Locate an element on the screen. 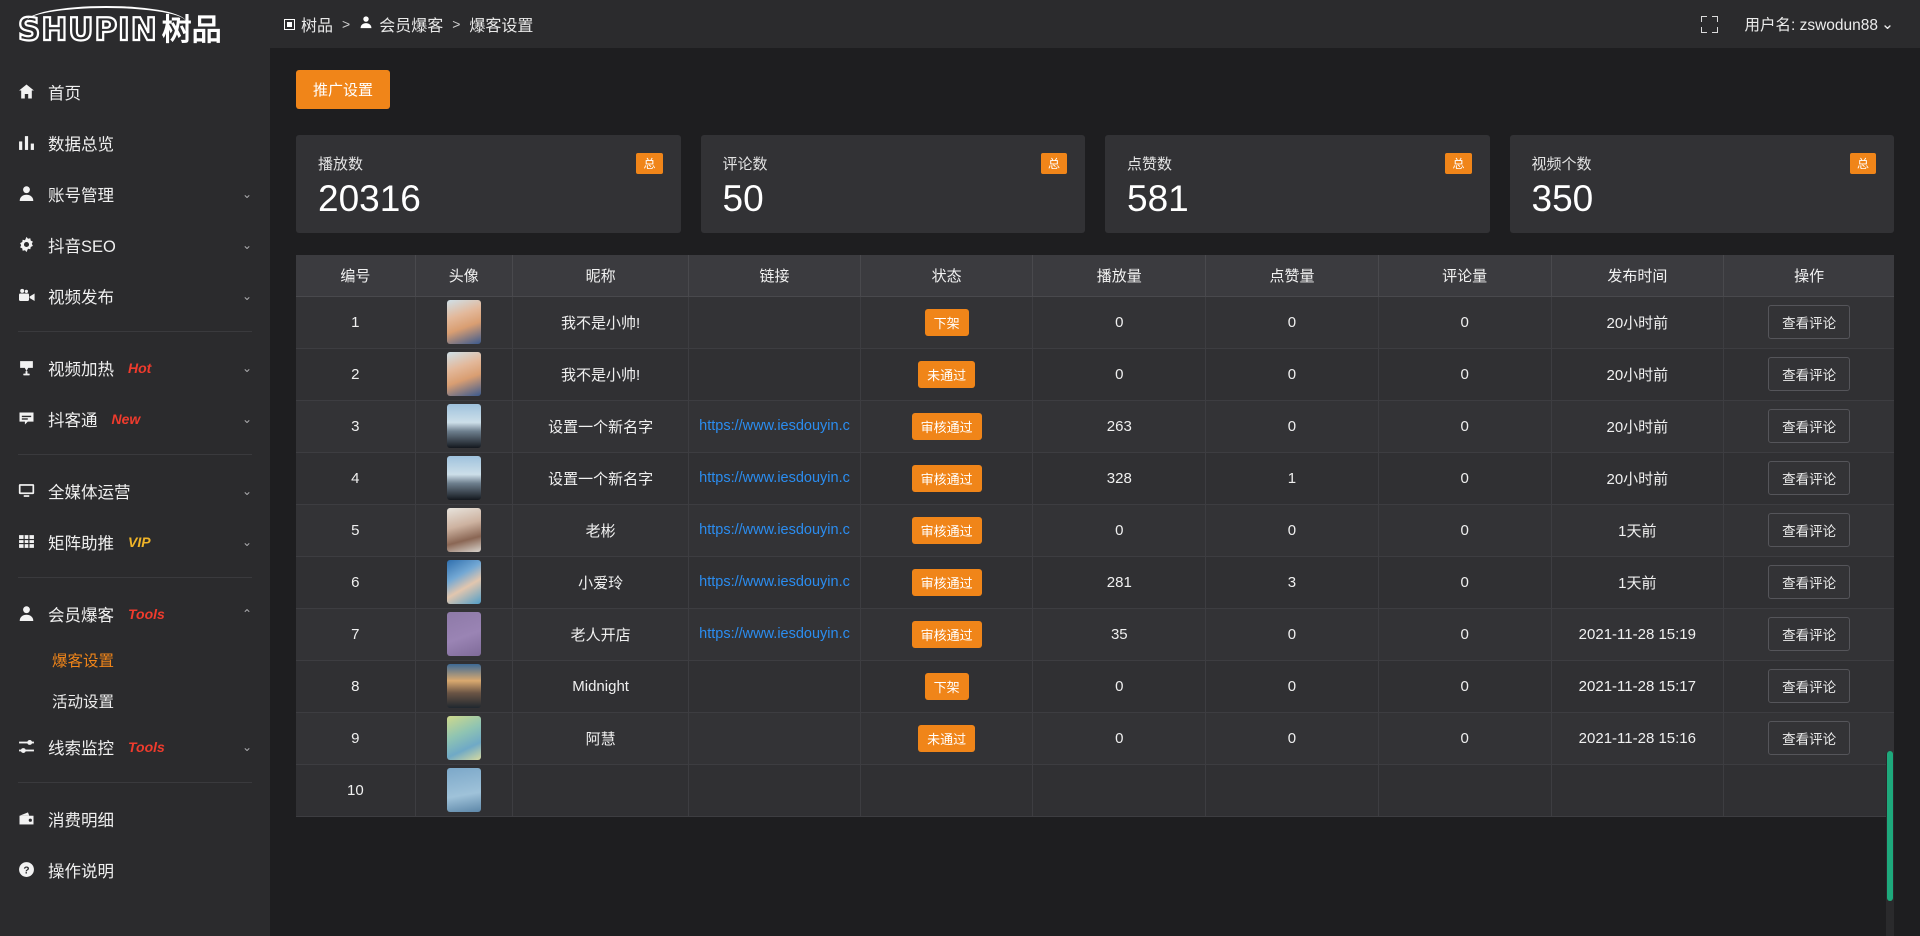 This screenshot has width=1920, height=936. cell-plays: 263 is located at coordinates (1119, 426).